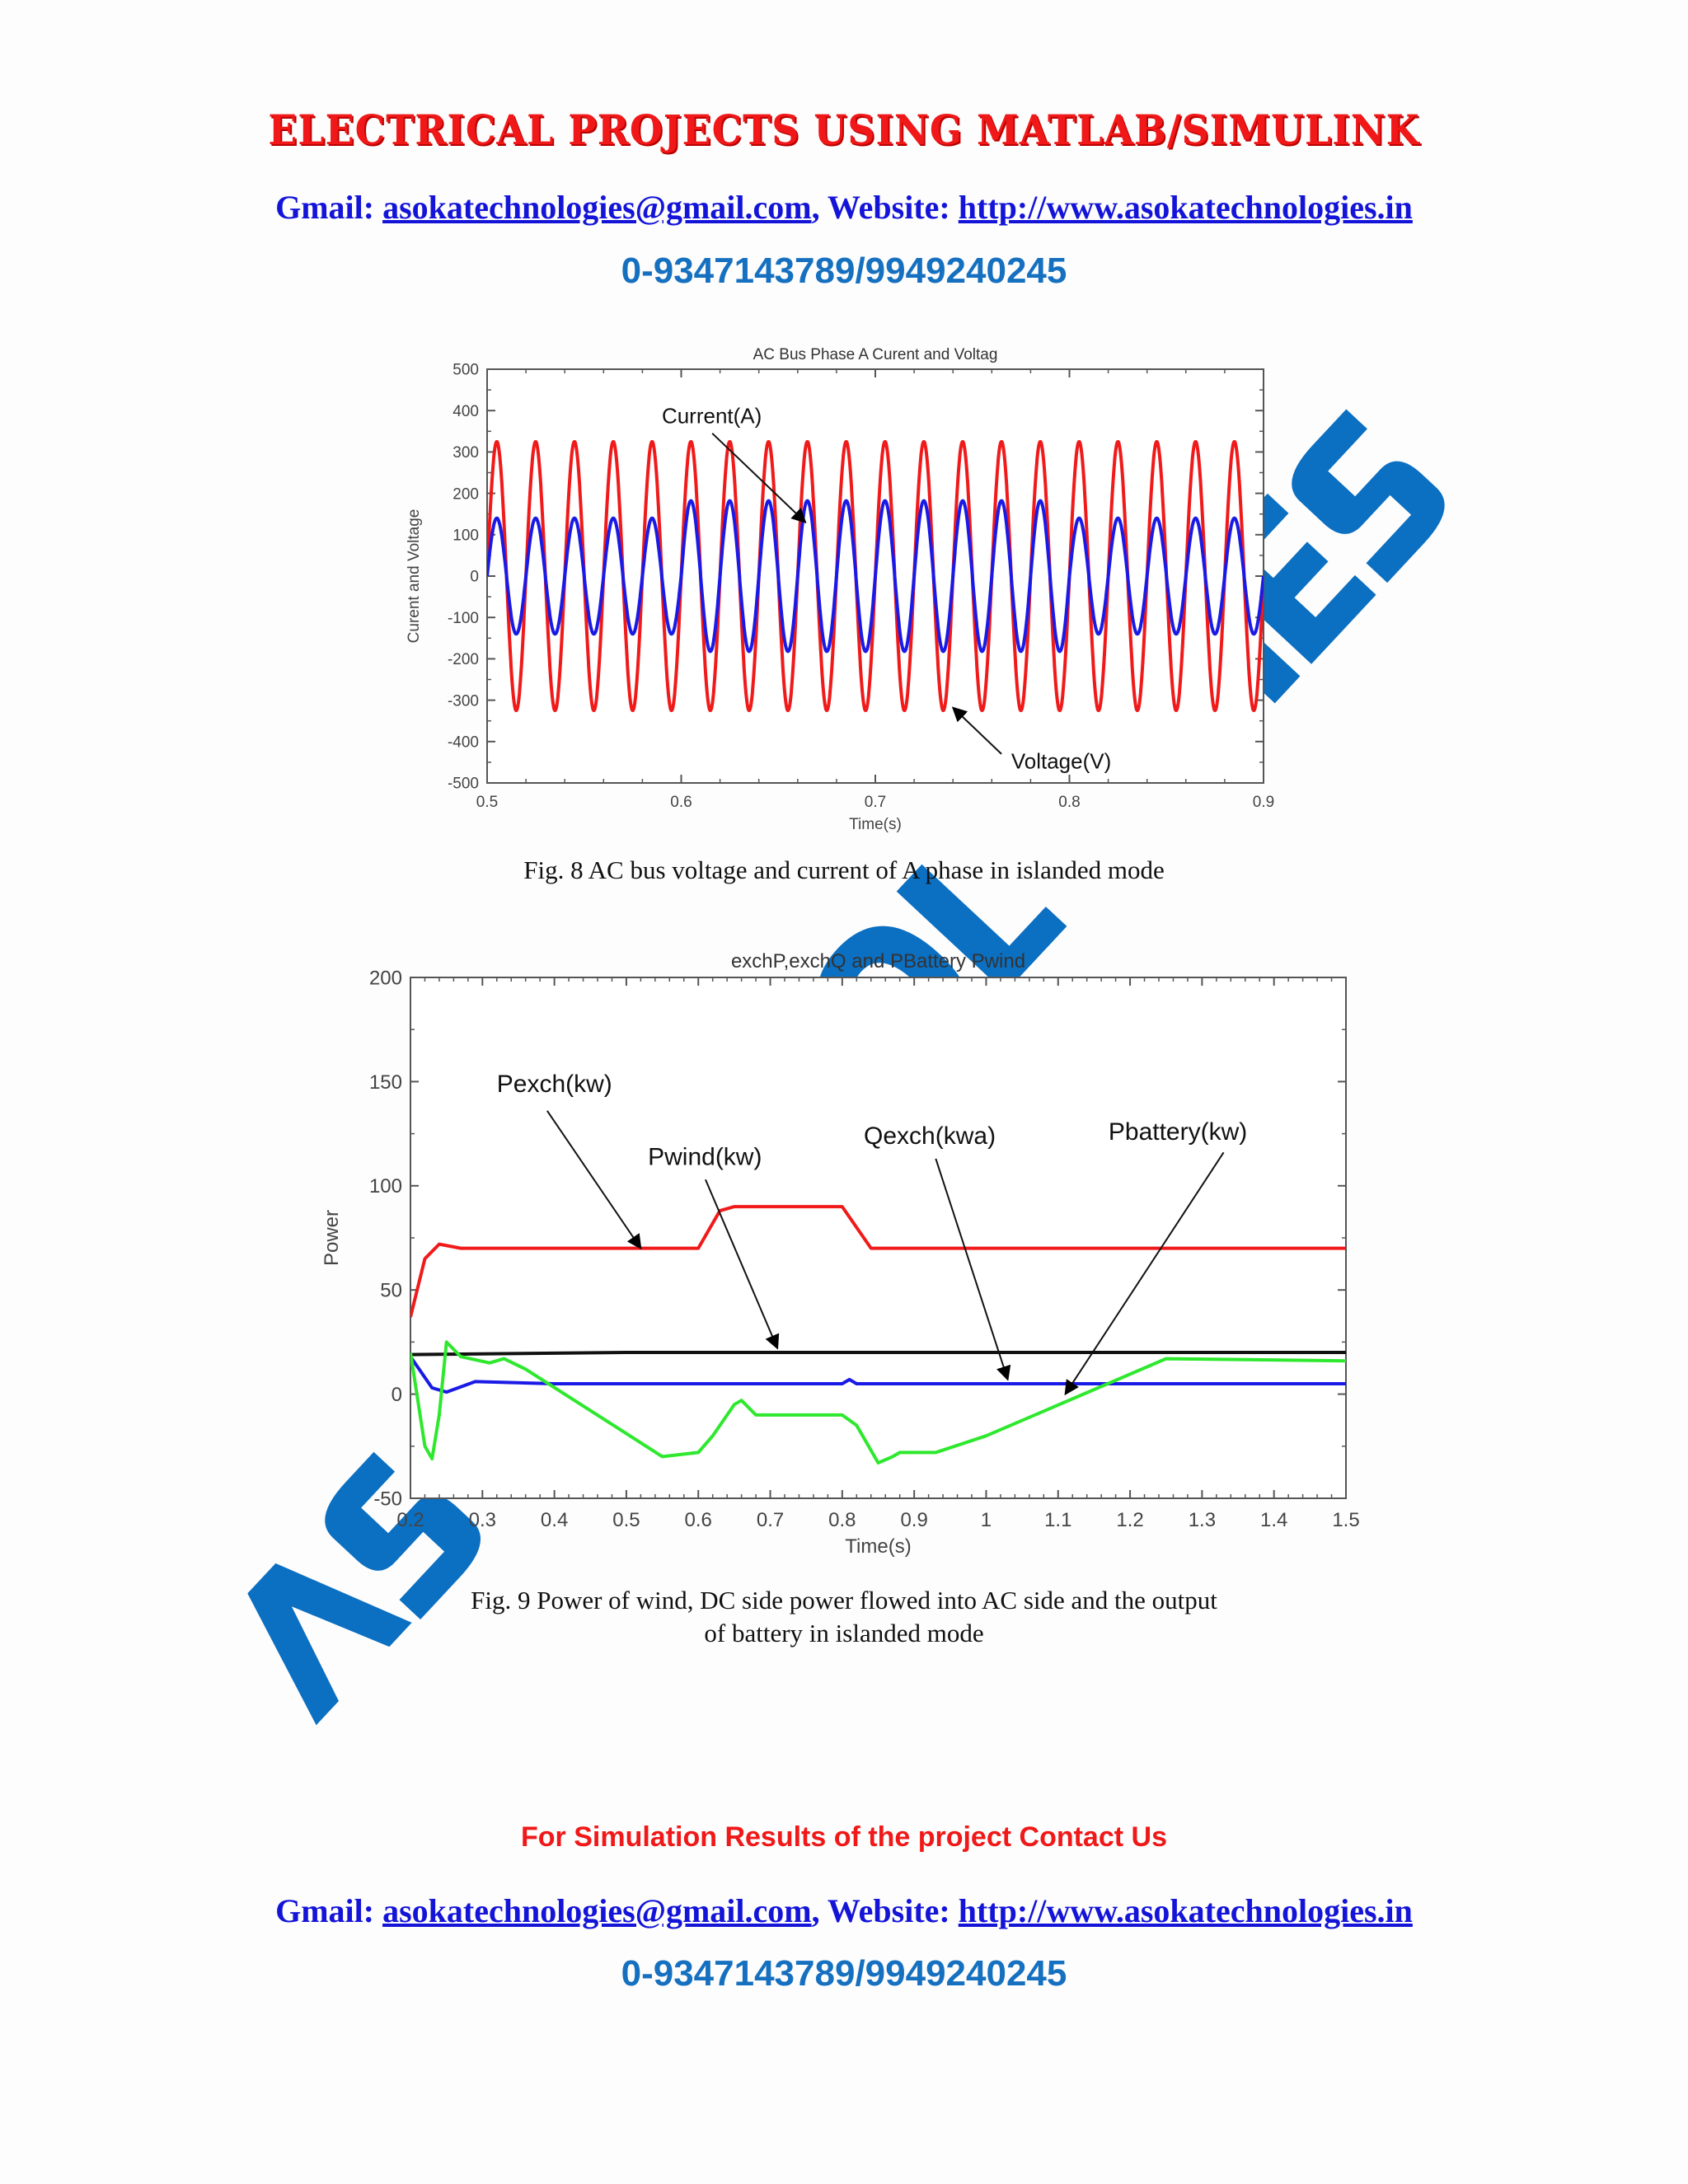 This screenshot has width=1688, height=2184. I want to click on x-tick-label: 0.3, so click(483, 1520).